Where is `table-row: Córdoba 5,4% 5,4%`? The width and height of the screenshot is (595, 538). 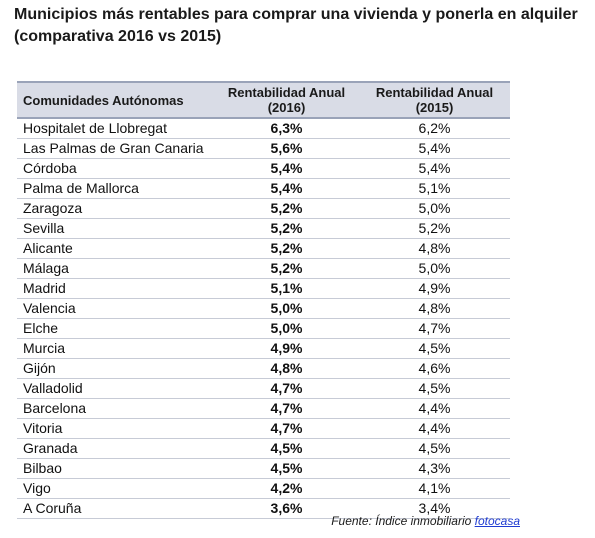 table-row: Córdoba 5,4% 5,4% is located at coordinates (263, 168).